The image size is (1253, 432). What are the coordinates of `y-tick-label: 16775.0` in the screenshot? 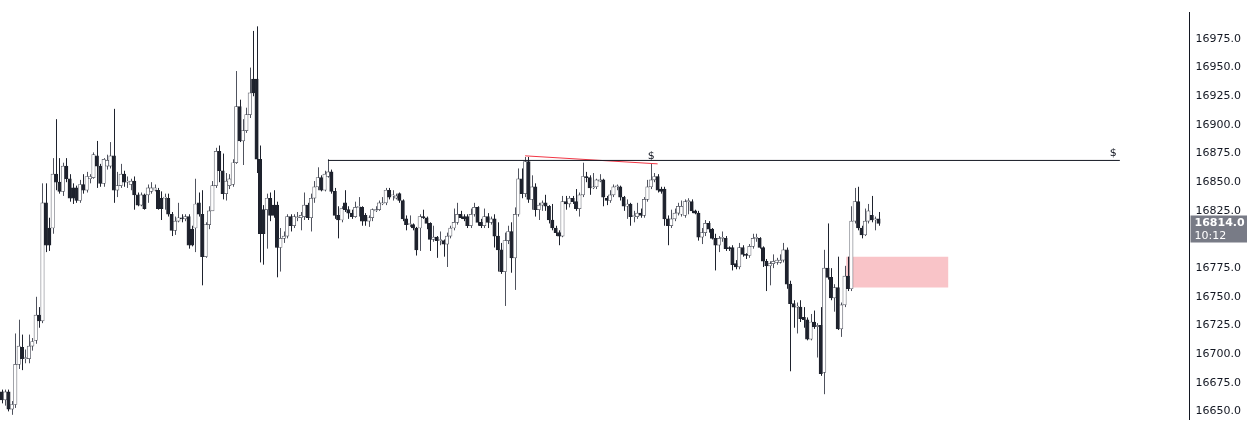 It's located at (1218, 267).